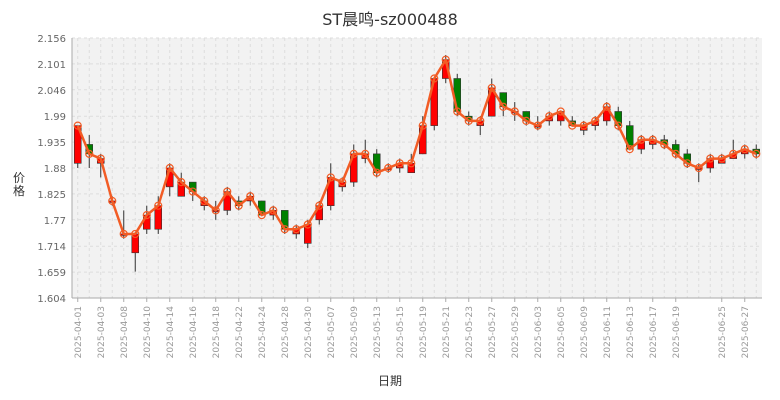 The image size is (780, 400). What do you see at coordinates (723, 332) in the screenshot?
I see `x-tick-label: 2025-06-25` at bounding box center [723, 332].